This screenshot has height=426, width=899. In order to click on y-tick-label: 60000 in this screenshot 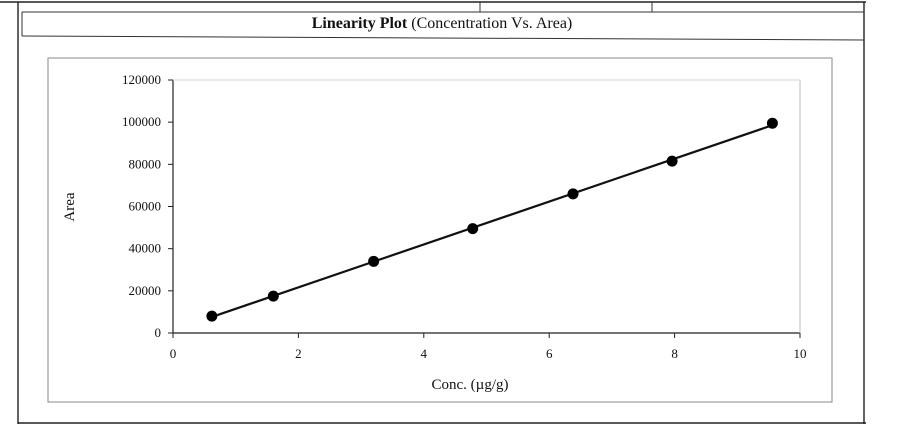, I will do `click(145, 206)`.